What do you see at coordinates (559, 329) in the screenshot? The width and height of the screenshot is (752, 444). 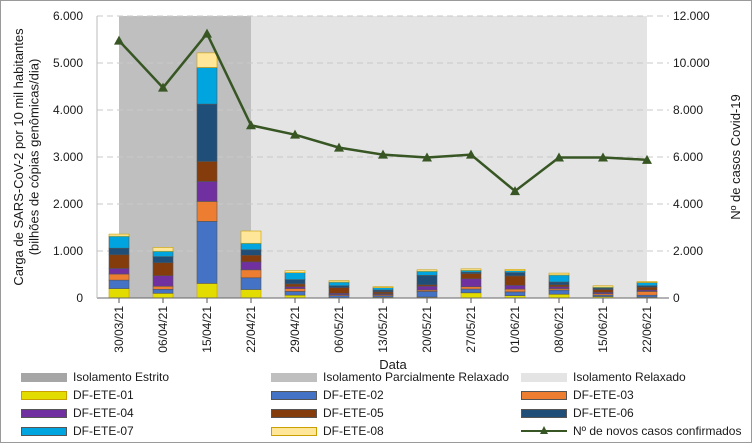 I see `x-tick-label: 08/06/21` at bounding box center [559, 329].